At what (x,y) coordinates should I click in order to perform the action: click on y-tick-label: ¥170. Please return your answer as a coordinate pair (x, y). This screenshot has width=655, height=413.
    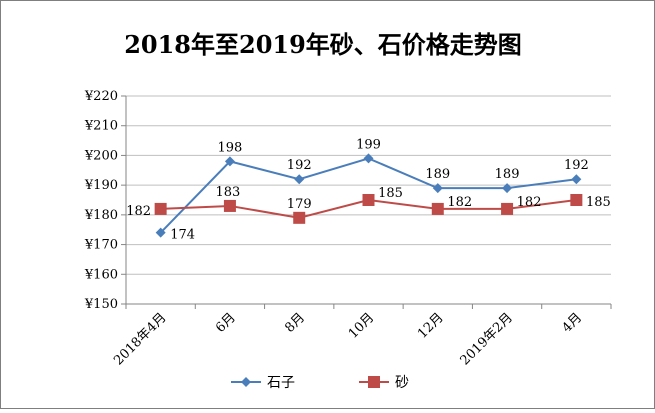
    Looking at the image, I should click on (101, 245).